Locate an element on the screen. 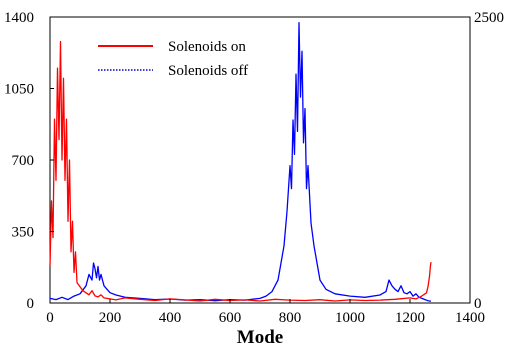  y-tick-label: 0 is located at coordinates (31, 304).